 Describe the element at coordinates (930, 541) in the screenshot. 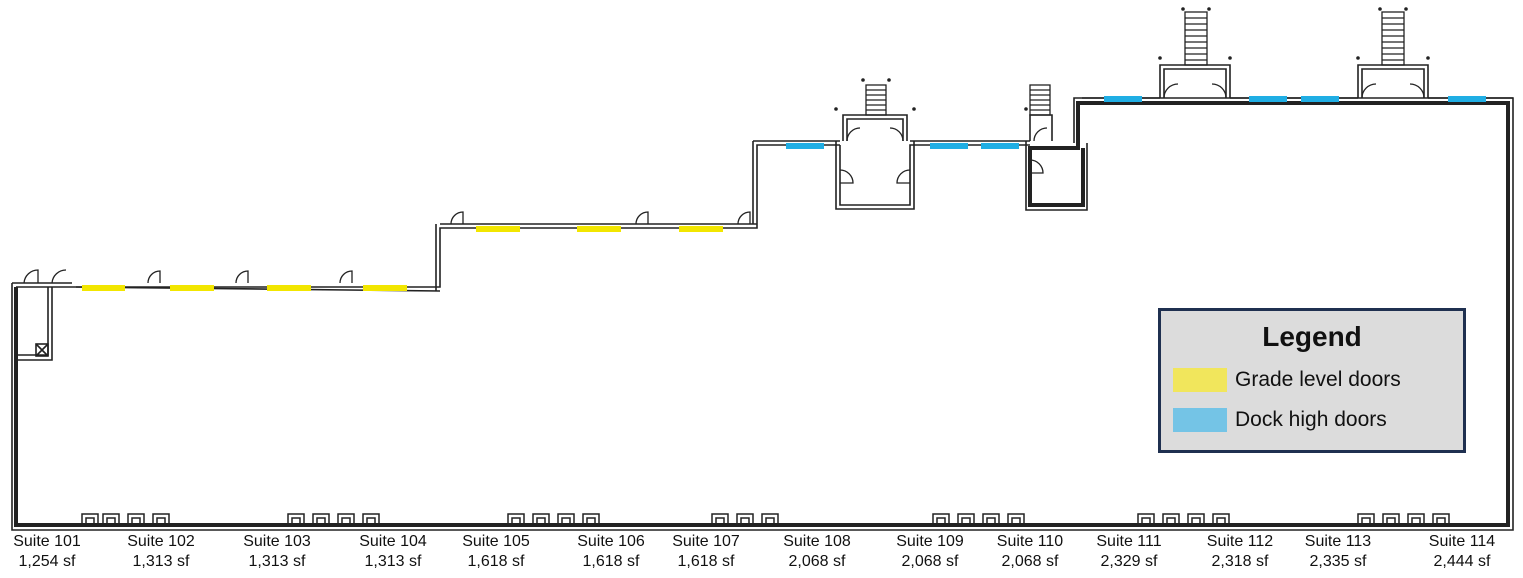

I see `suite-name: Suite 109` at that location.